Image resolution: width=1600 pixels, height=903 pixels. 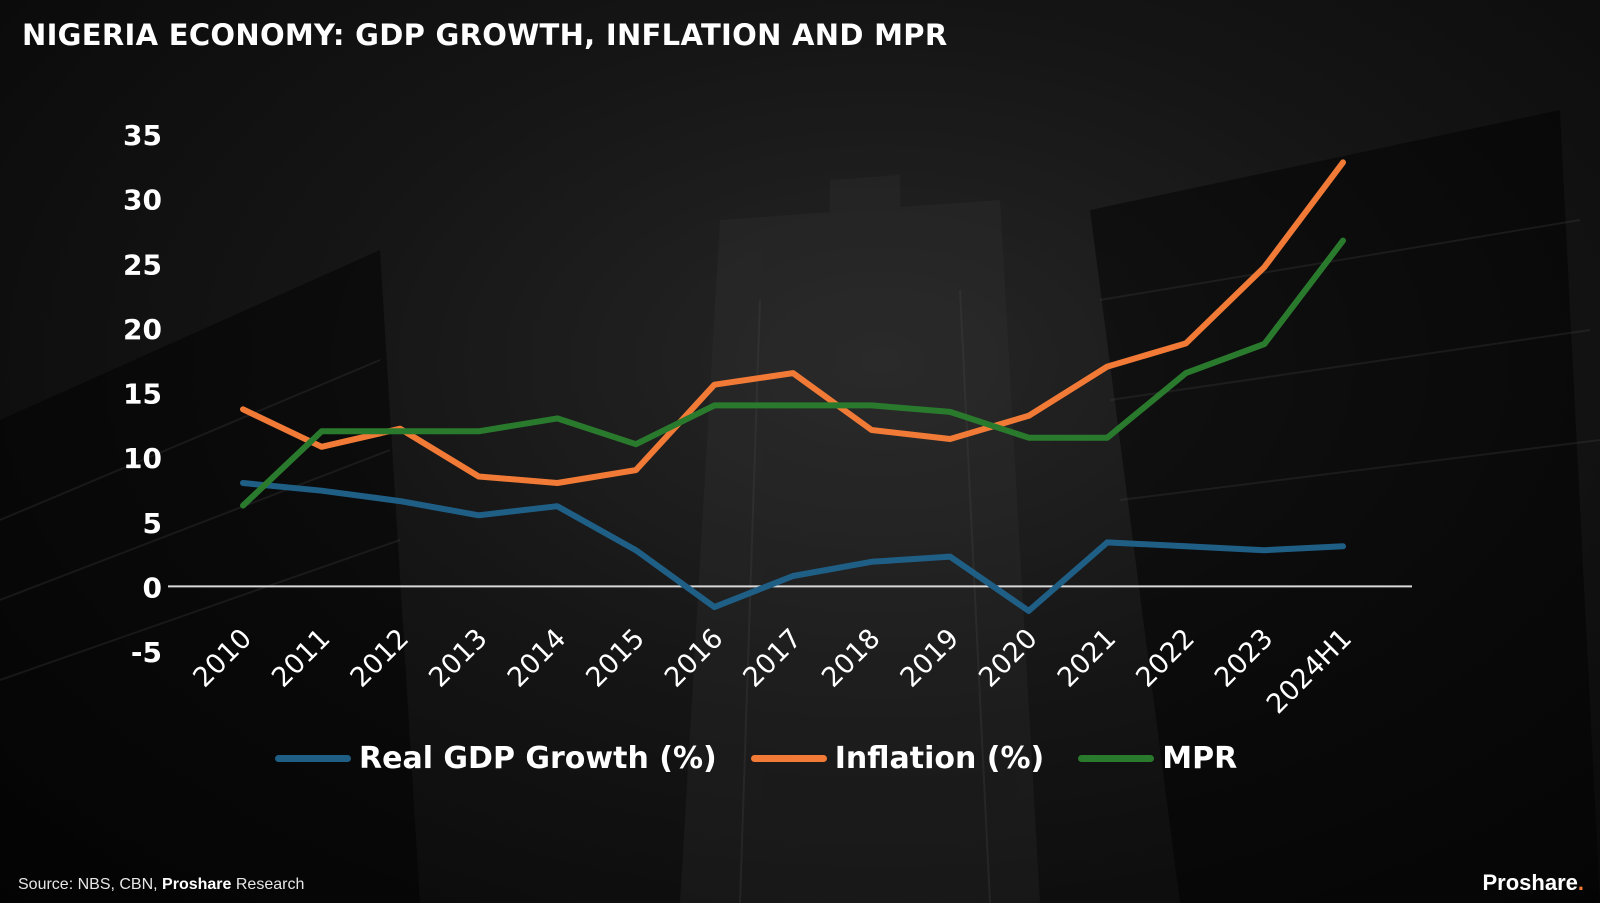 I want to click on brand-name: Proshare, so click(x=1530, y=882).